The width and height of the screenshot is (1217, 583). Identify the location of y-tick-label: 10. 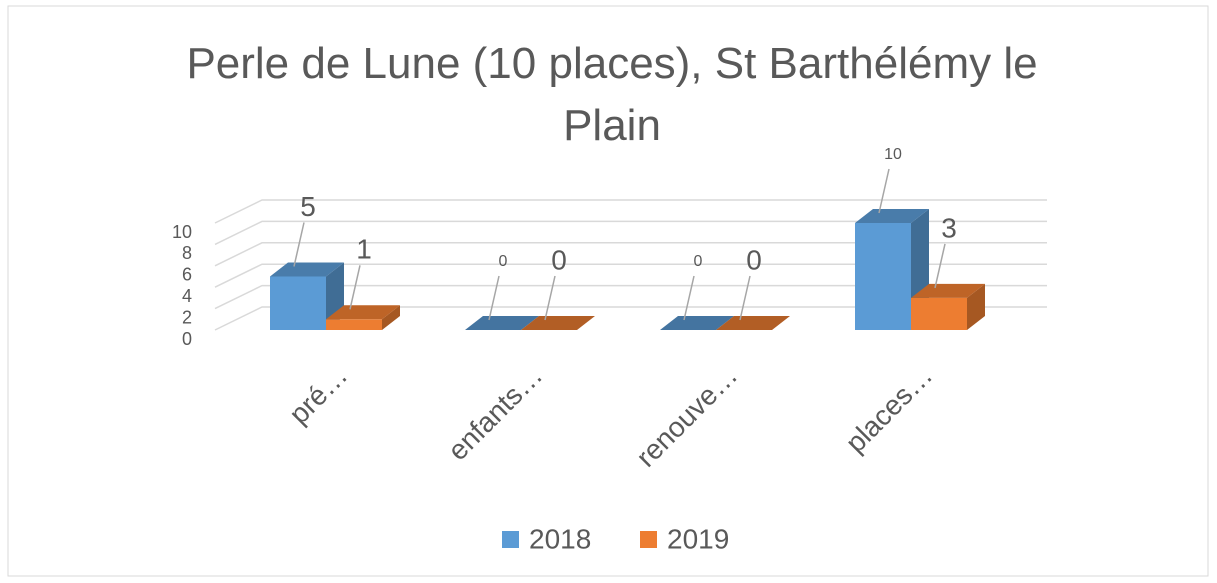
(182, 232).